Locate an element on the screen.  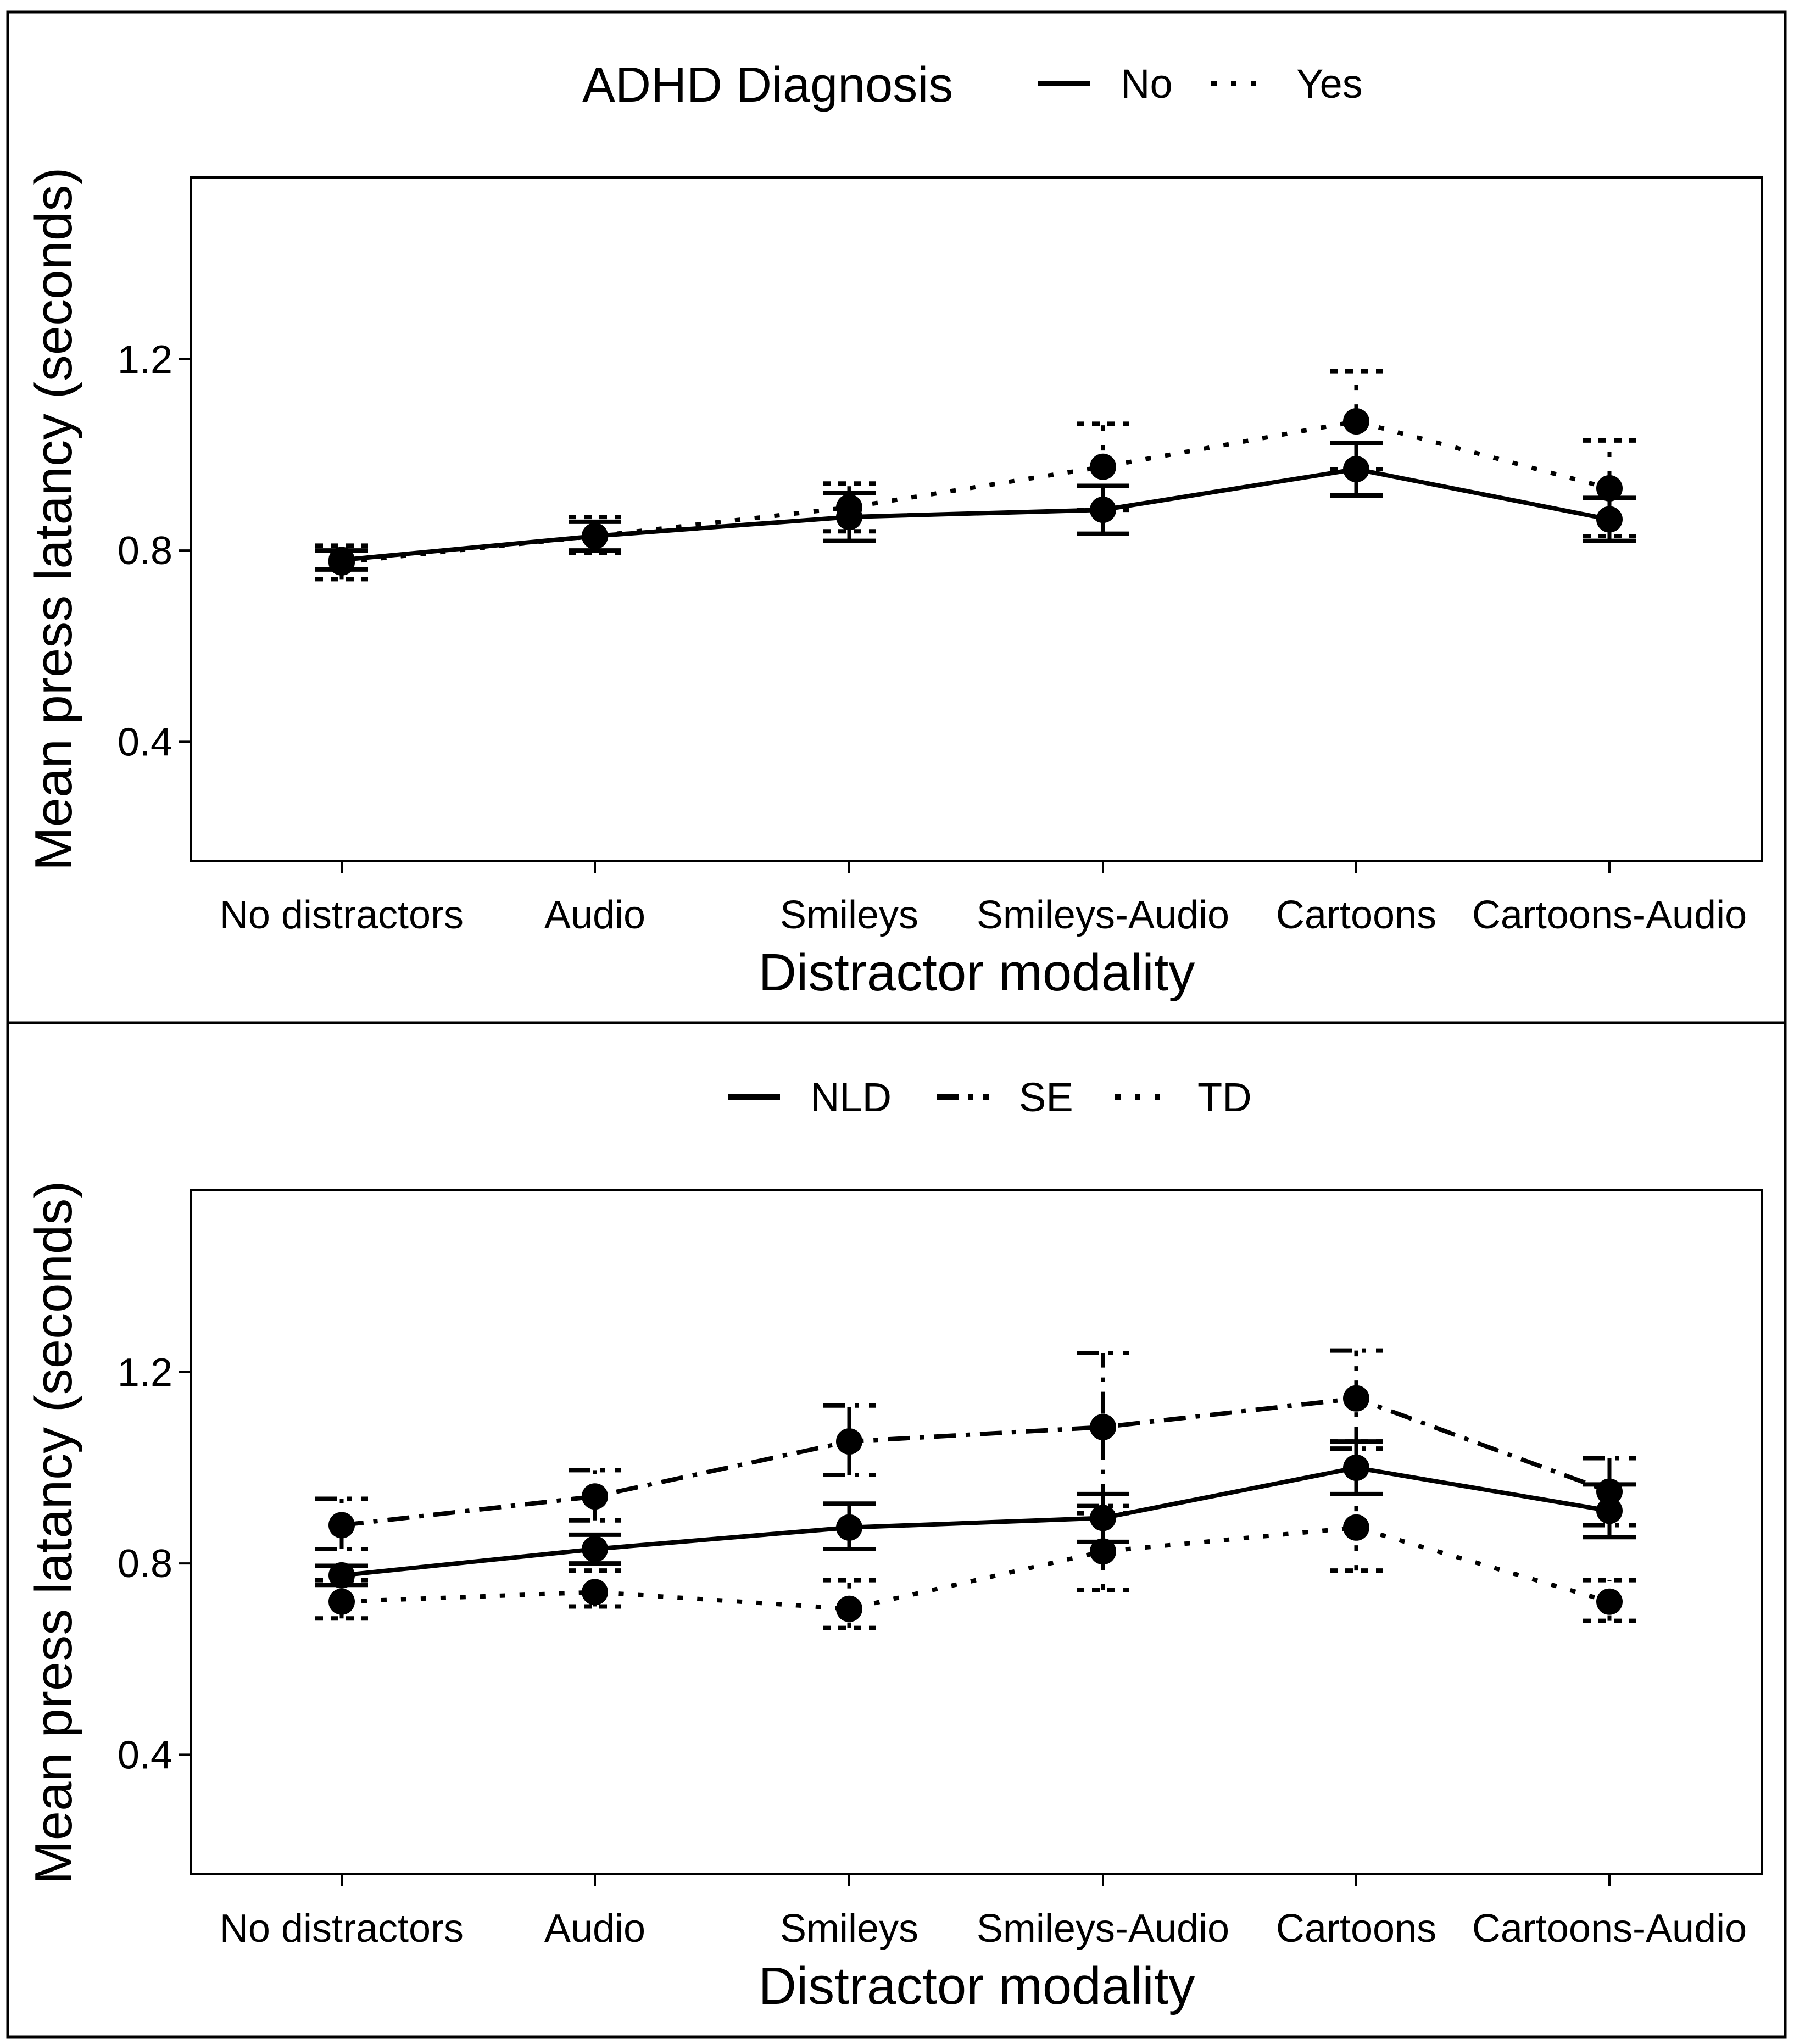
legend-label-nld: NLD is located at coordinates (851, 1097).